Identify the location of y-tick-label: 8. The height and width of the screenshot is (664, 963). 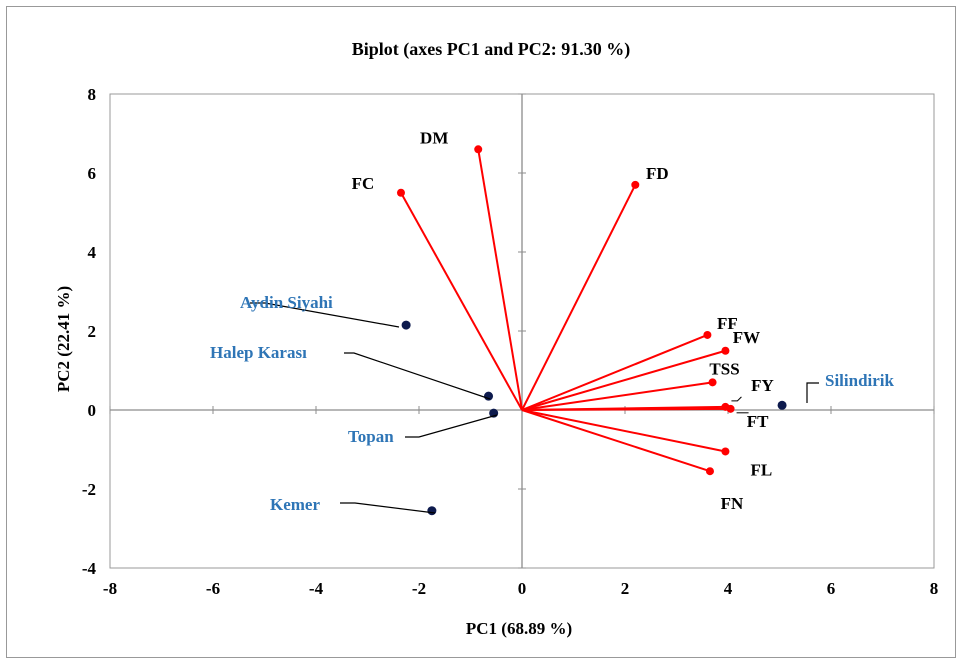
(92, 94).